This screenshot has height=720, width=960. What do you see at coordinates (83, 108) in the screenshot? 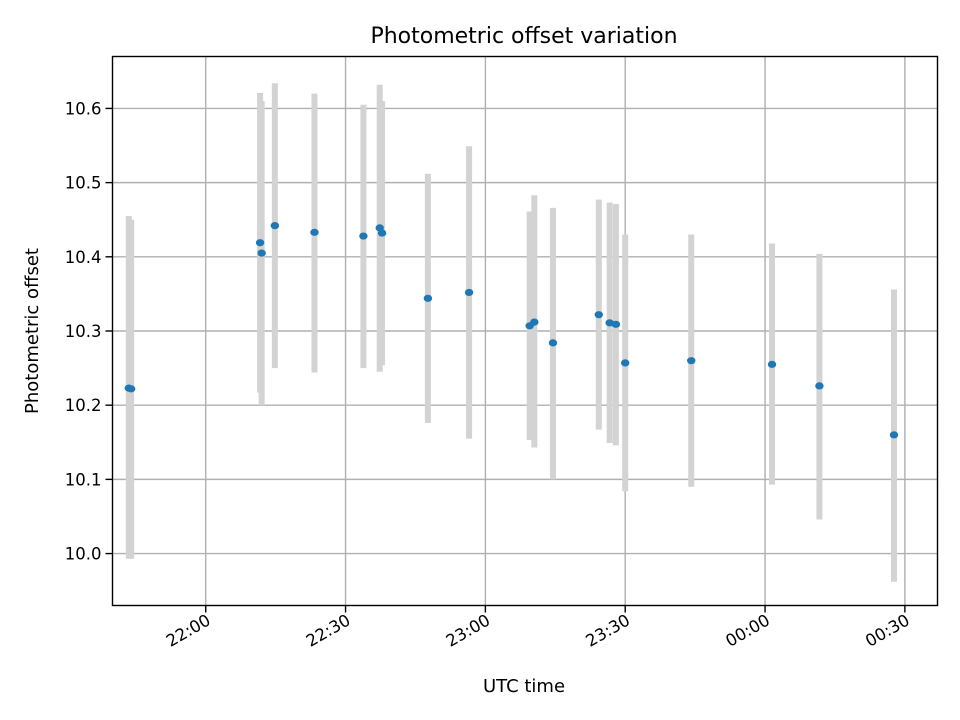
I see `y-tick-label: 10.6` at bounding box center [83, 108].